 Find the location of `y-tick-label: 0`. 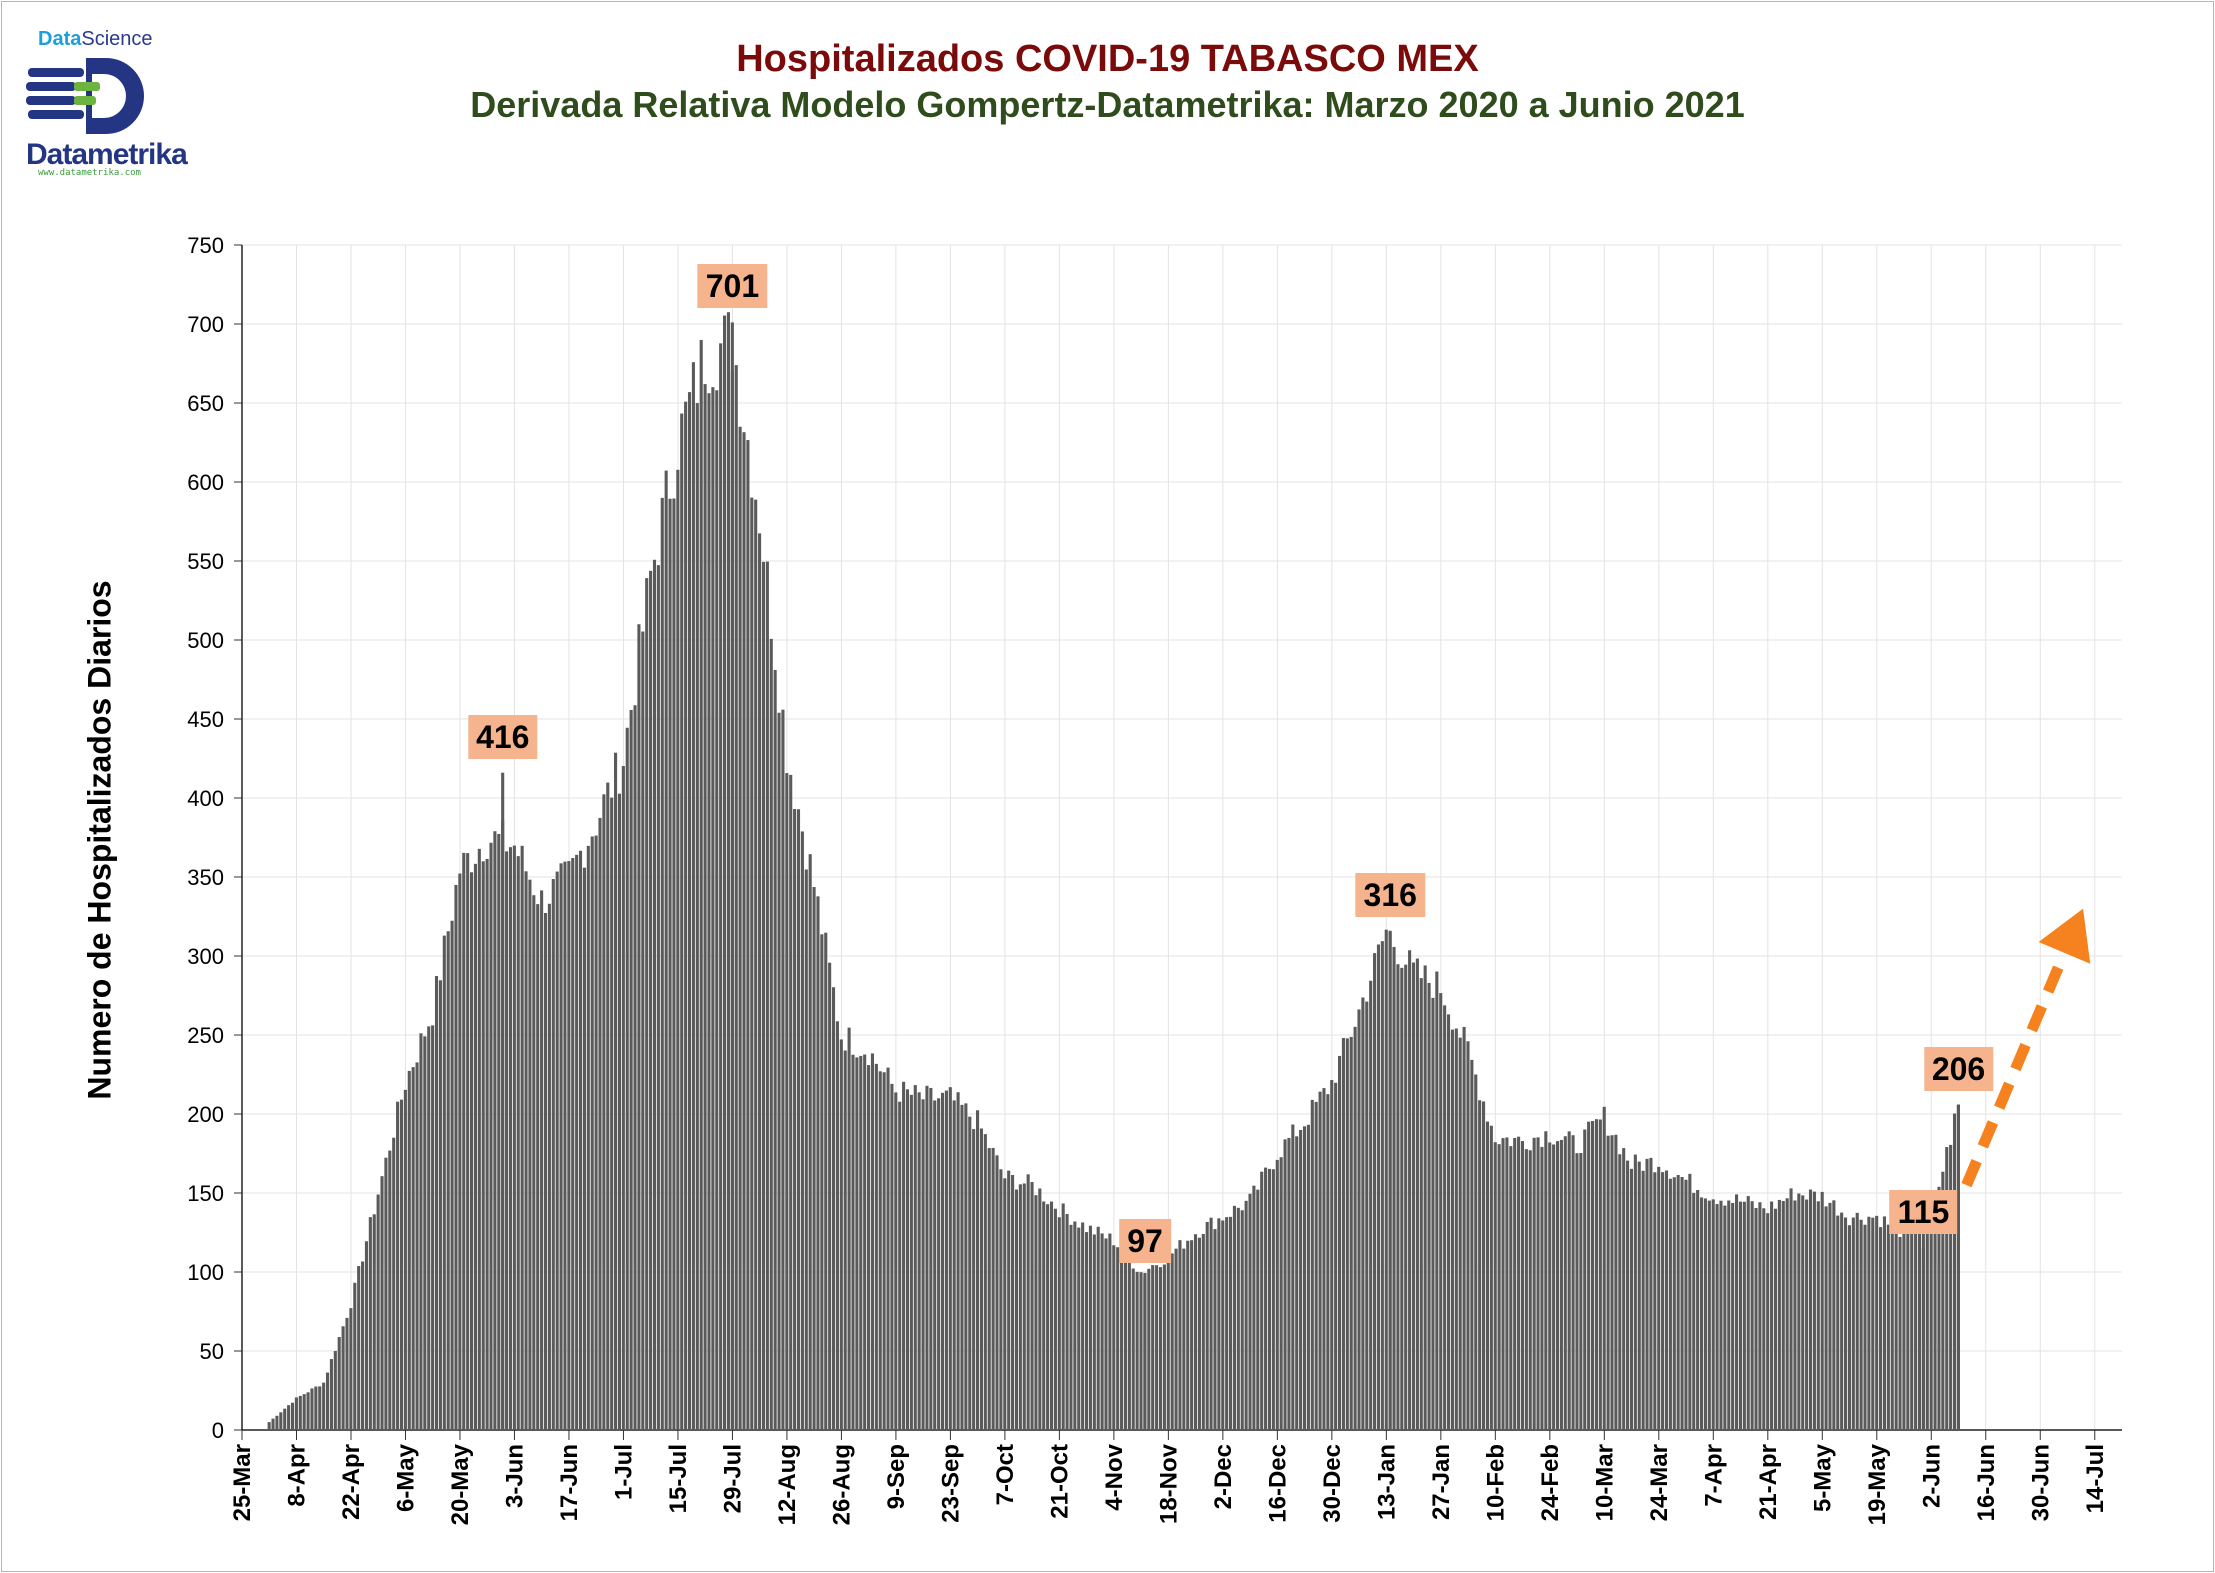

y-tick-label: 0 is located at coordinates (218, 1430).